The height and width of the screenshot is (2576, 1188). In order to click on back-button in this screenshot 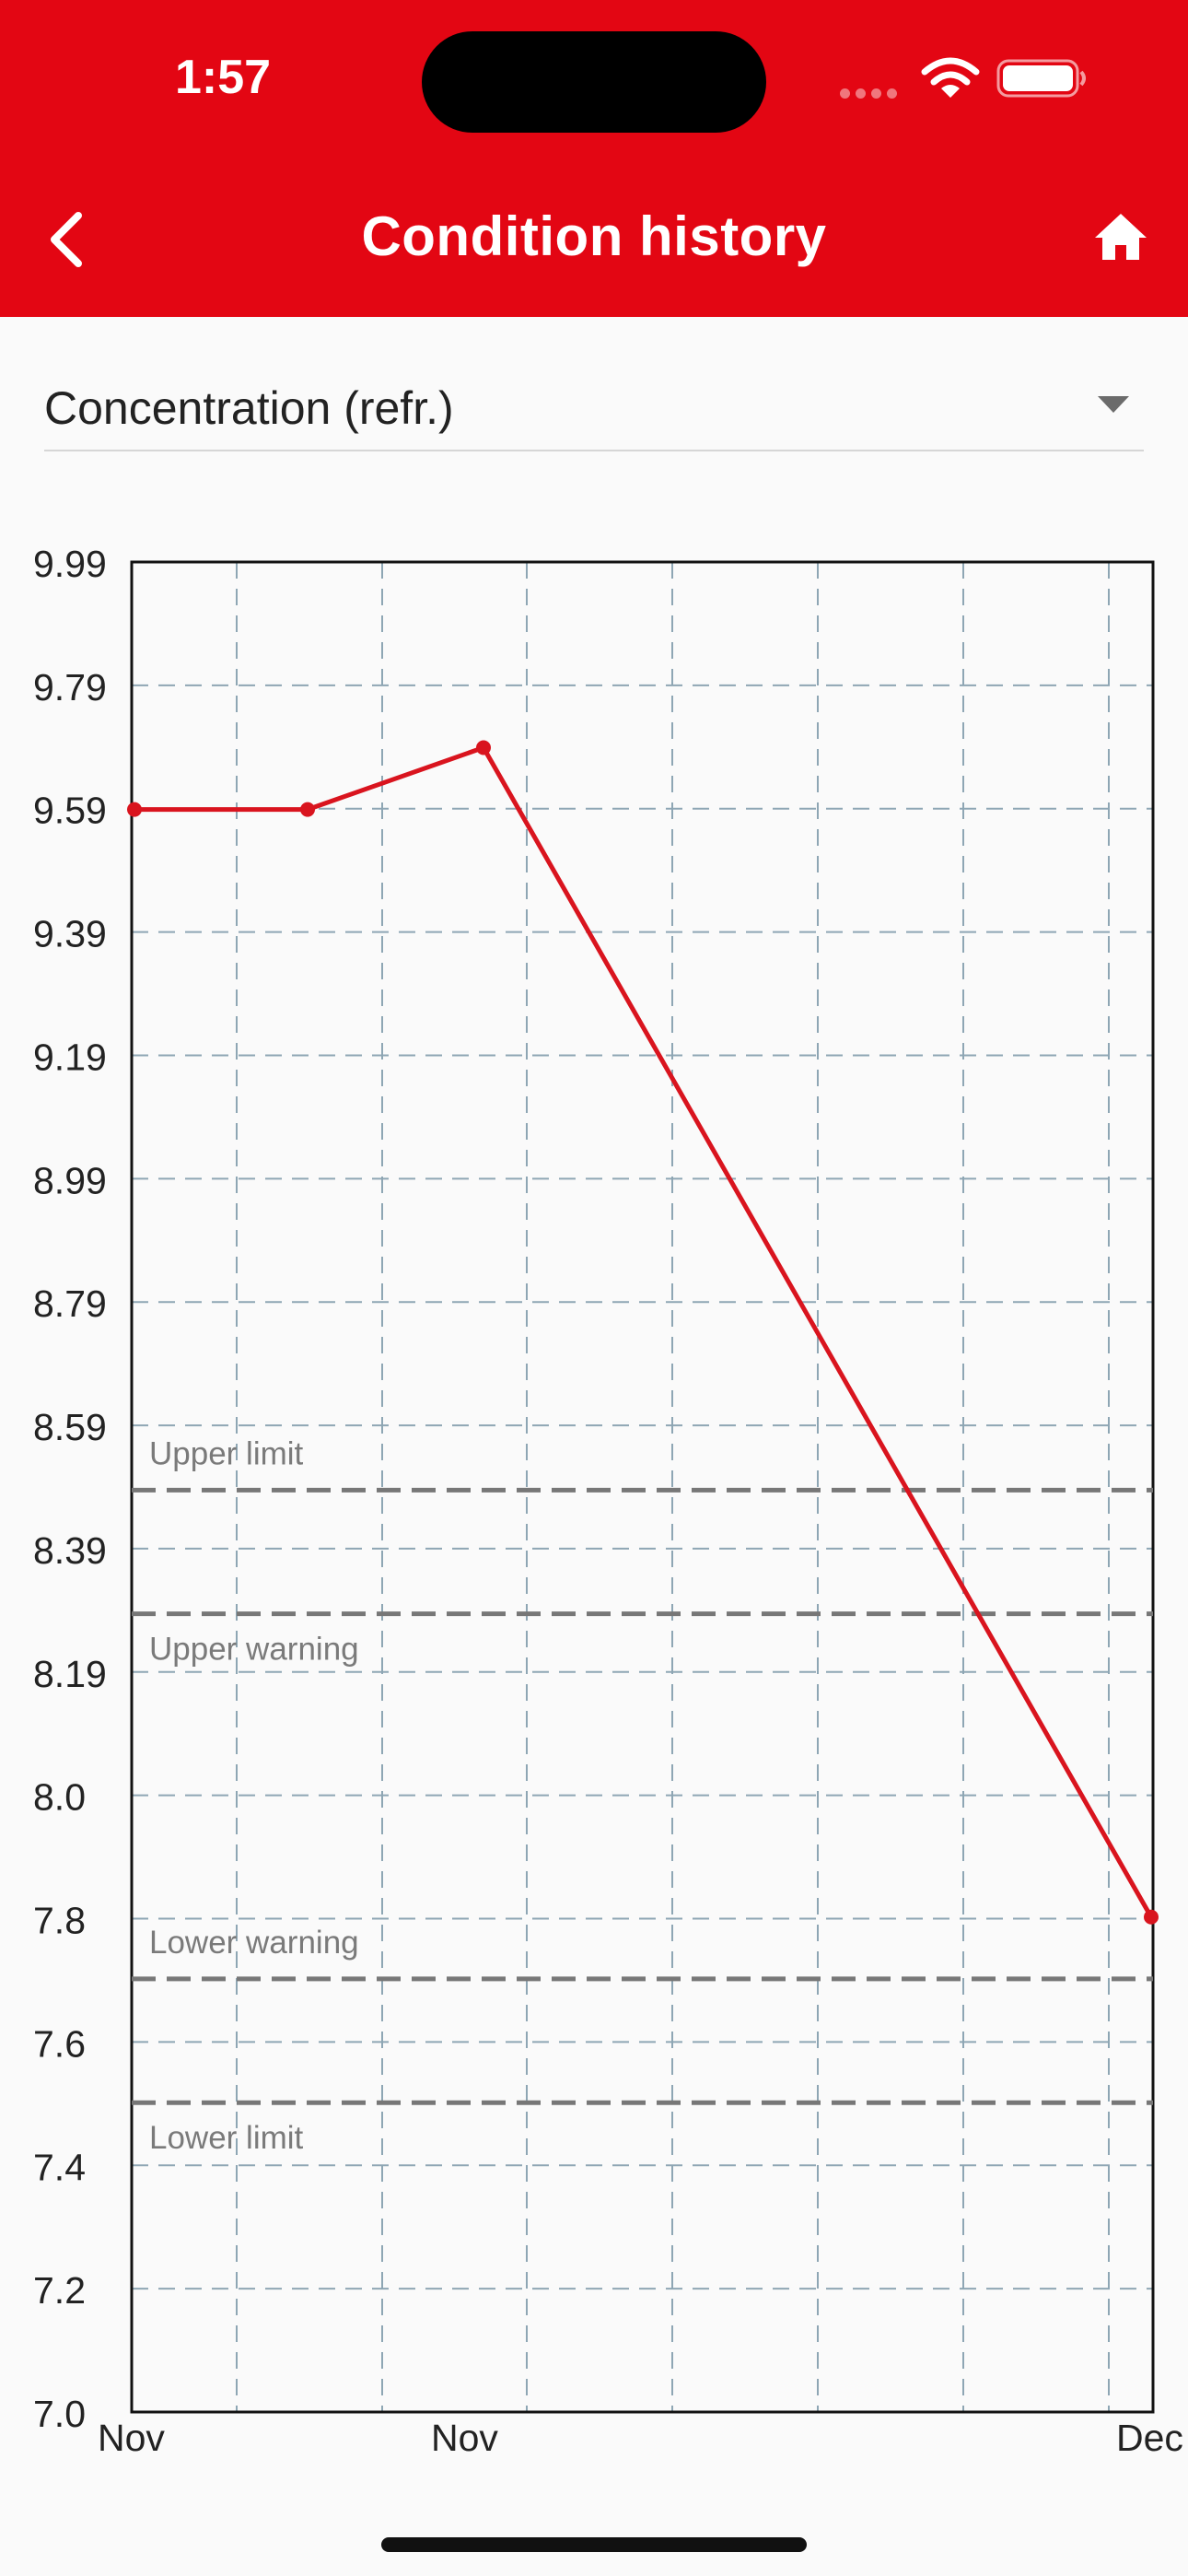, I will do `click(65, 239)`.